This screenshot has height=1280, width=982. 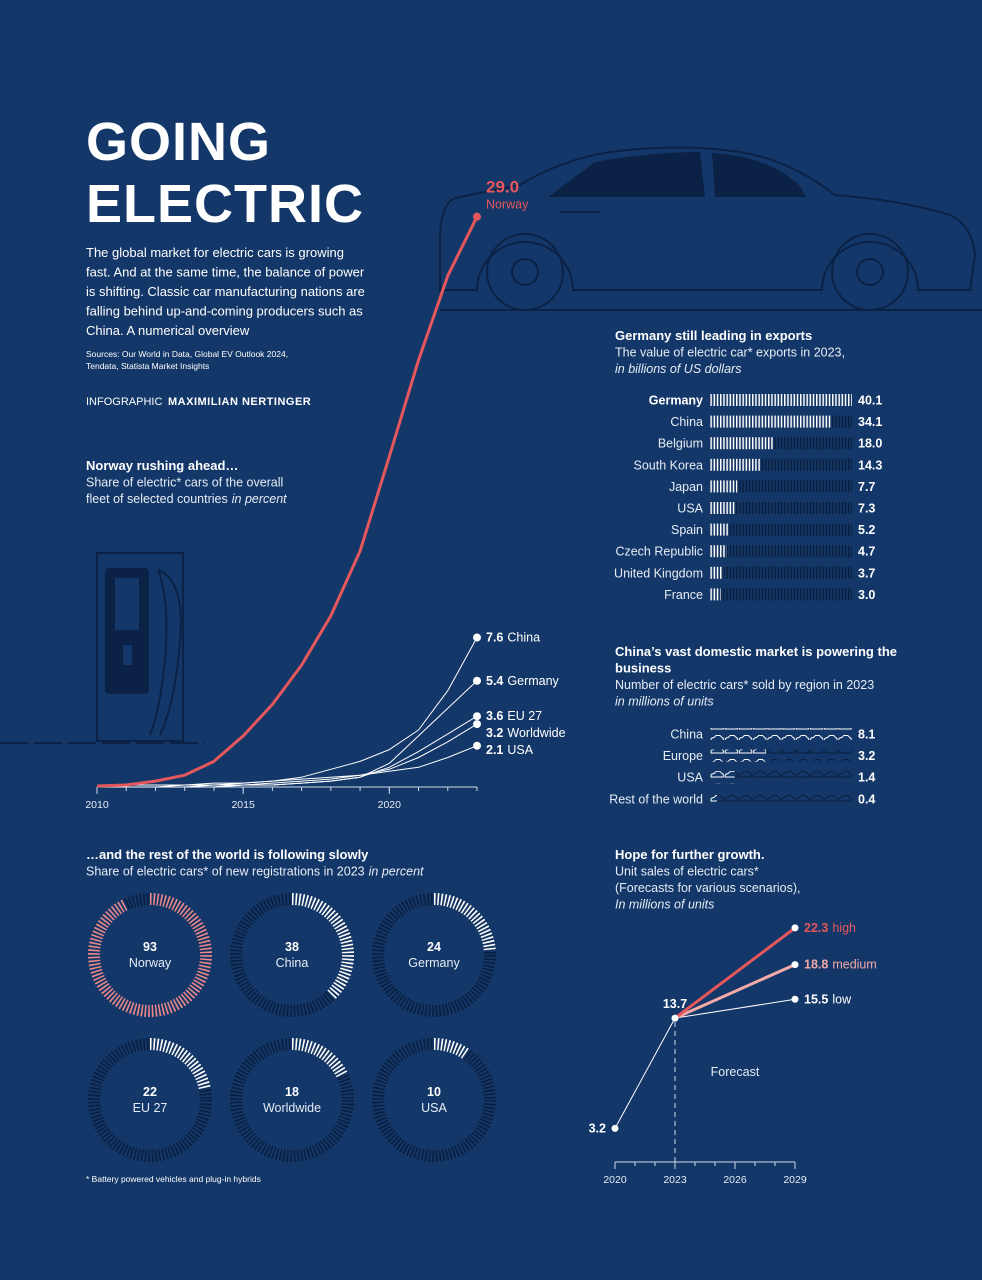 I want to click on value-label: 7.7, so click(x=866, y=487).